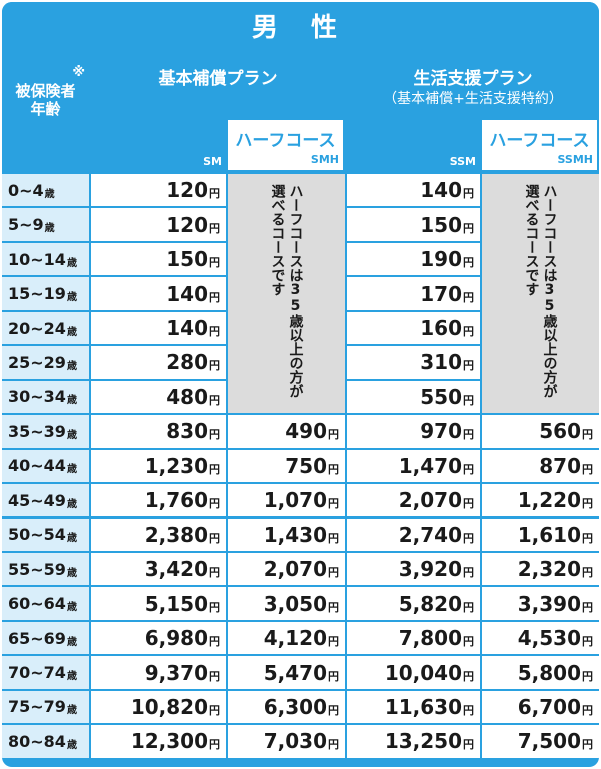  I want to click on age-range: 55~59, so click(37, 569).